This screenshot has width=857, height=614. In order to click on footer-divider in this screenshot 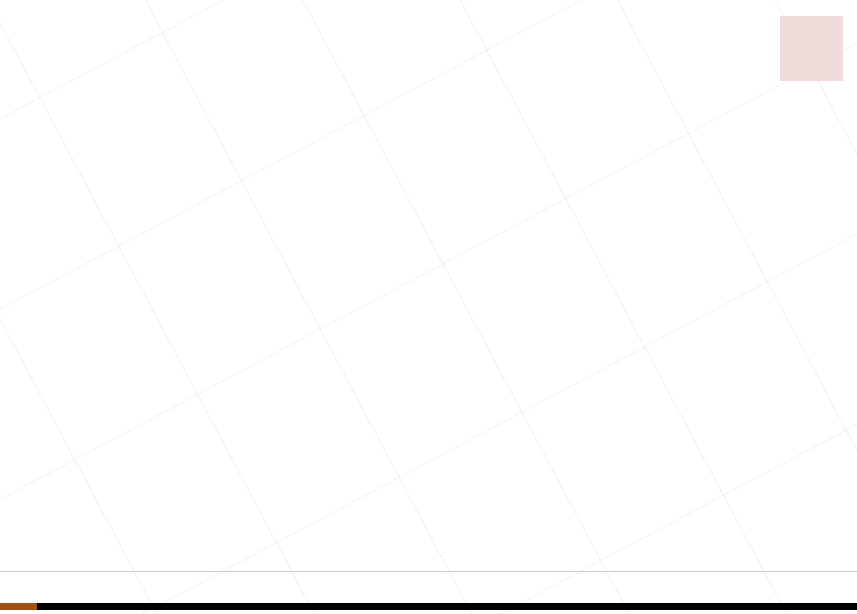, I will do `click(428, 571)`.